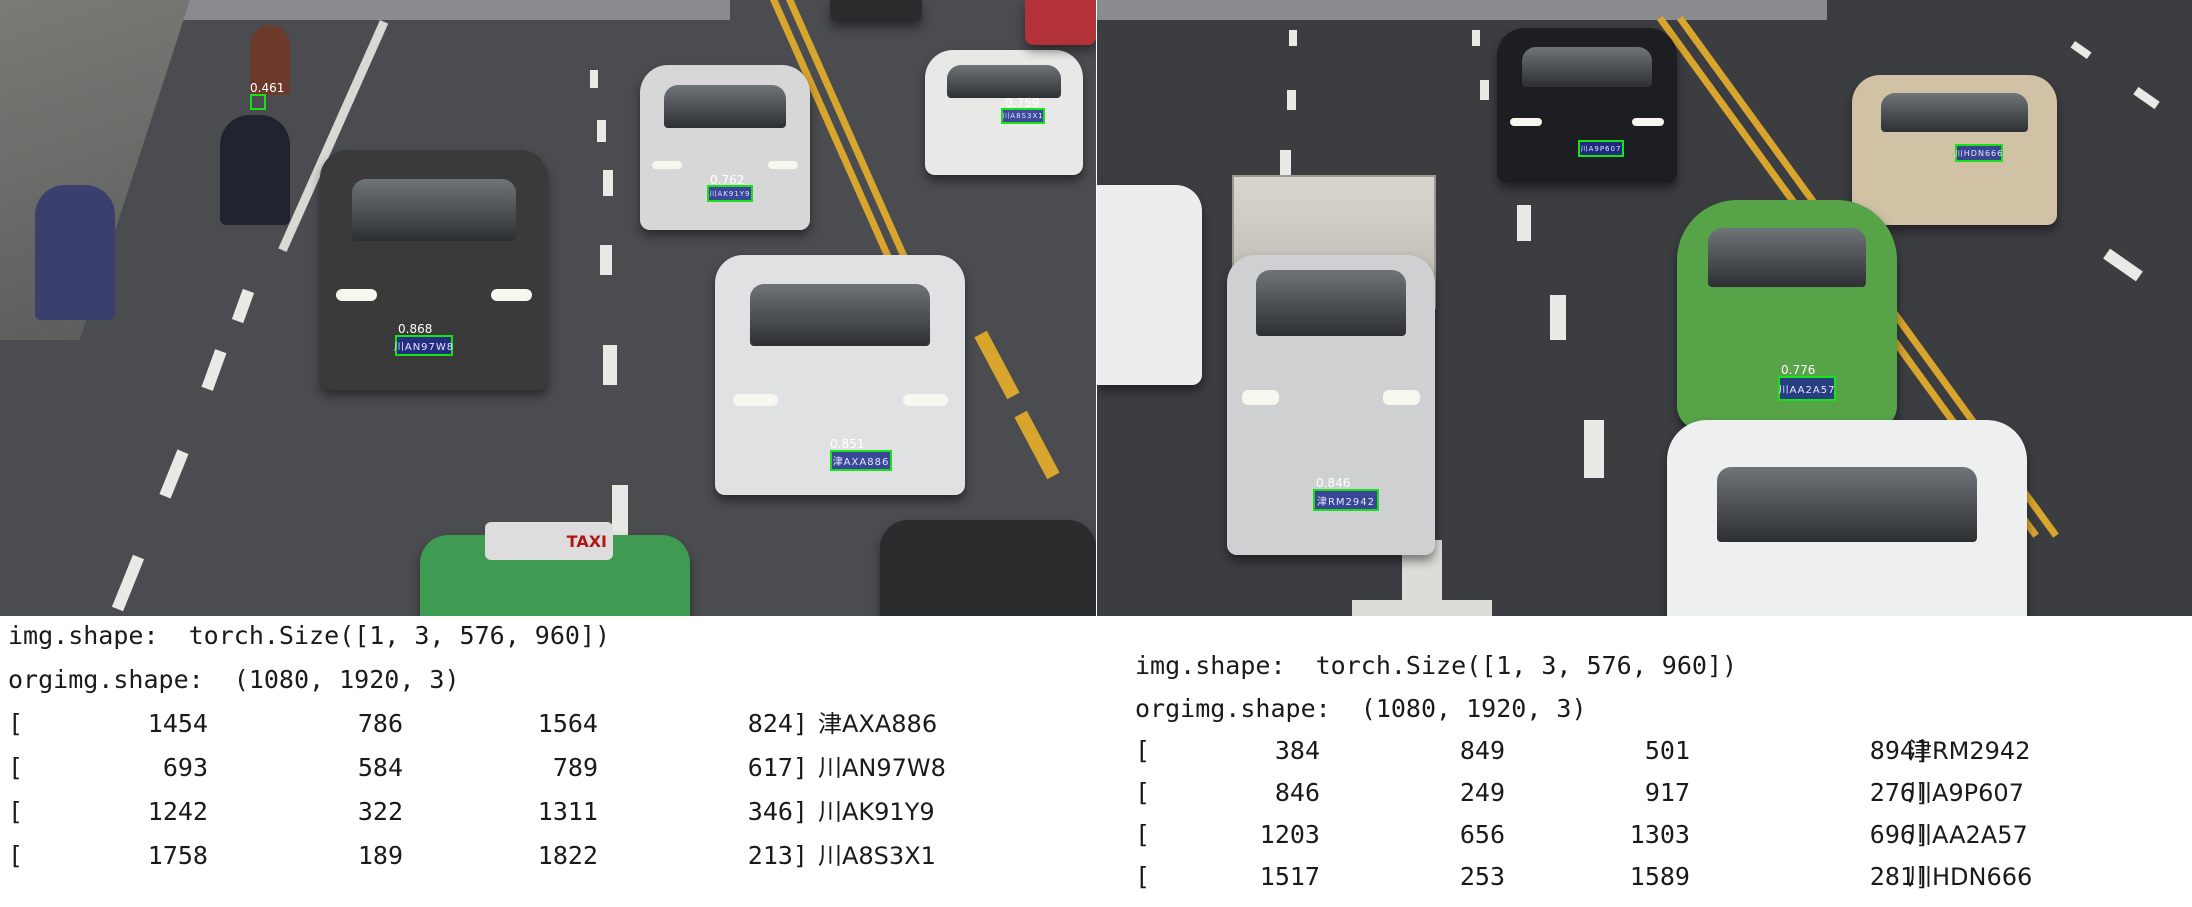  Describe the element at coordinates (380, 855) in the screenshot. I see `y1-value: 189` at that location.